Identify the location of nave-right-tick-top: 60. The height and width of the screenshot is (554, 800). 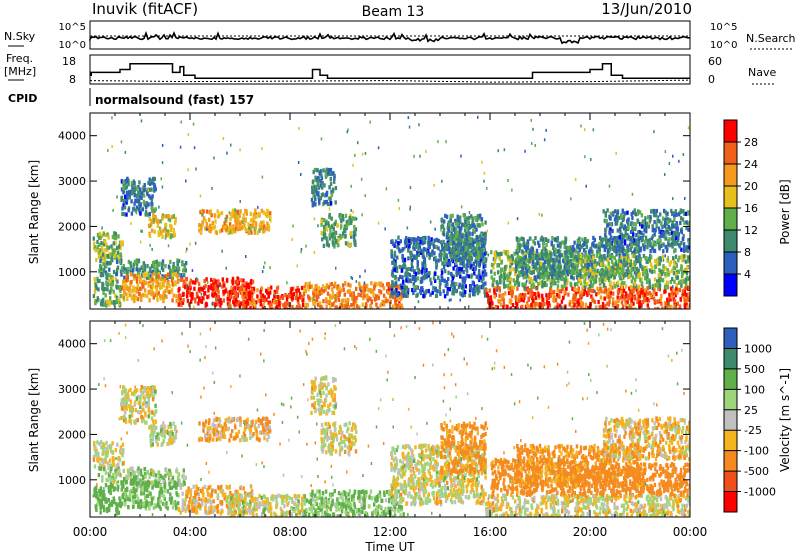
(715, 61).